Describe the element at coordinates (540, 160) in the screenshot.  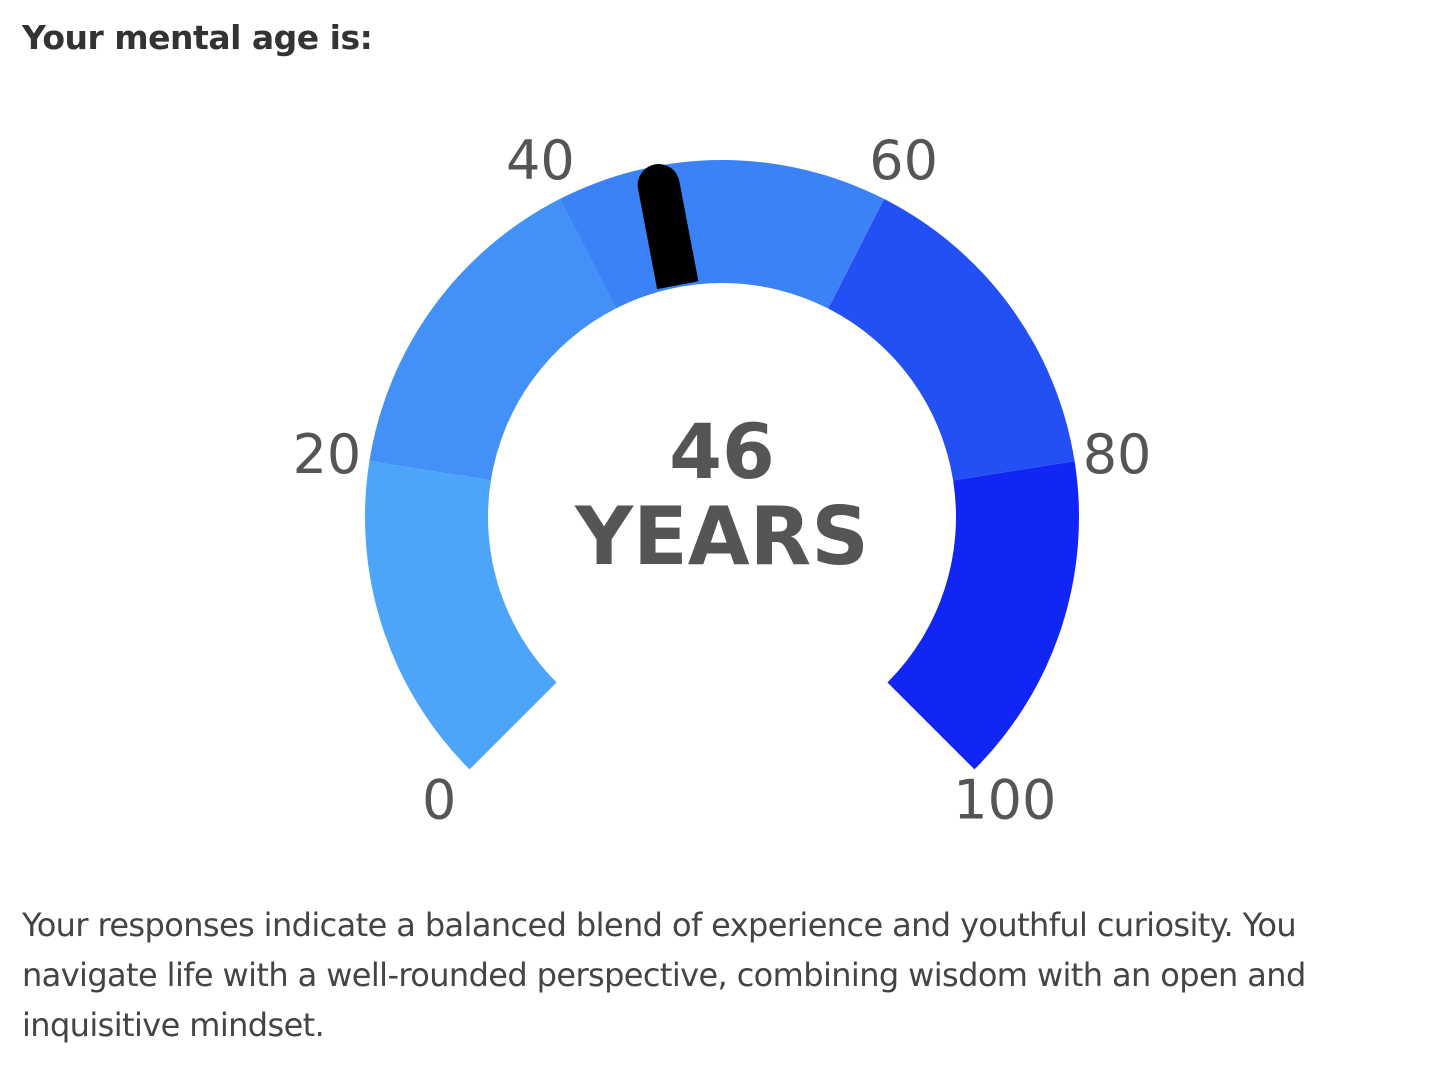
I see `tick-label: 40` at that location.